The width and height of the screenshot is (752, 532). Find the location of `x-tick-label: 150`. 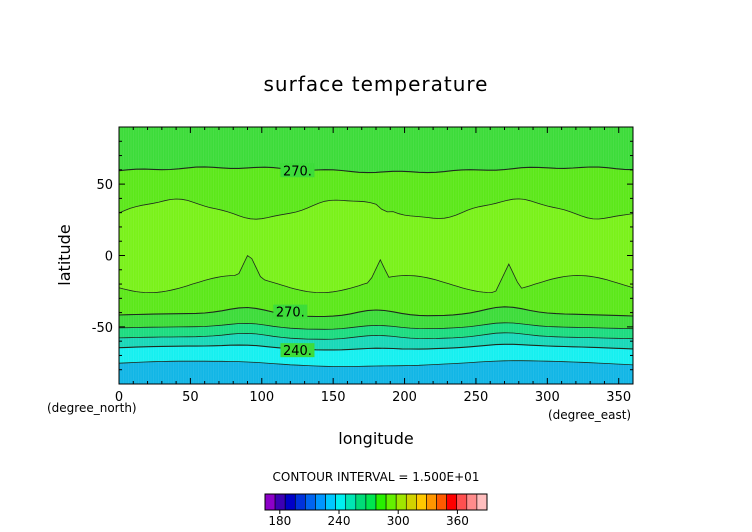

x-tick-label: 150 is located at coordinates (333, 397).